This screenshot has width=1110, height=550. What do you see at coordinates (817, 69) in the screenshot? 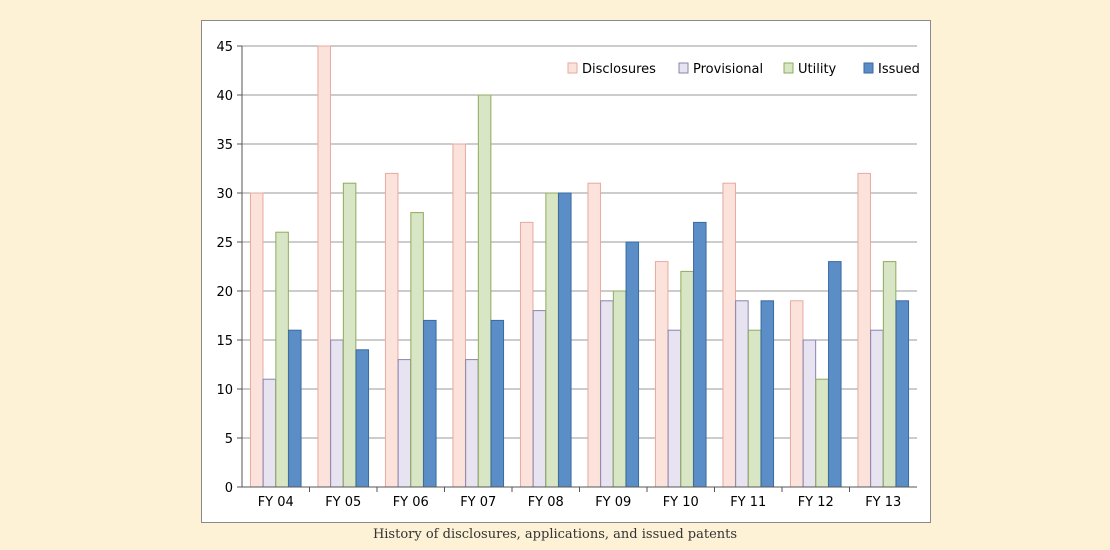
I see `legend-label-utility: Utility` at bounding box center [817, 69].